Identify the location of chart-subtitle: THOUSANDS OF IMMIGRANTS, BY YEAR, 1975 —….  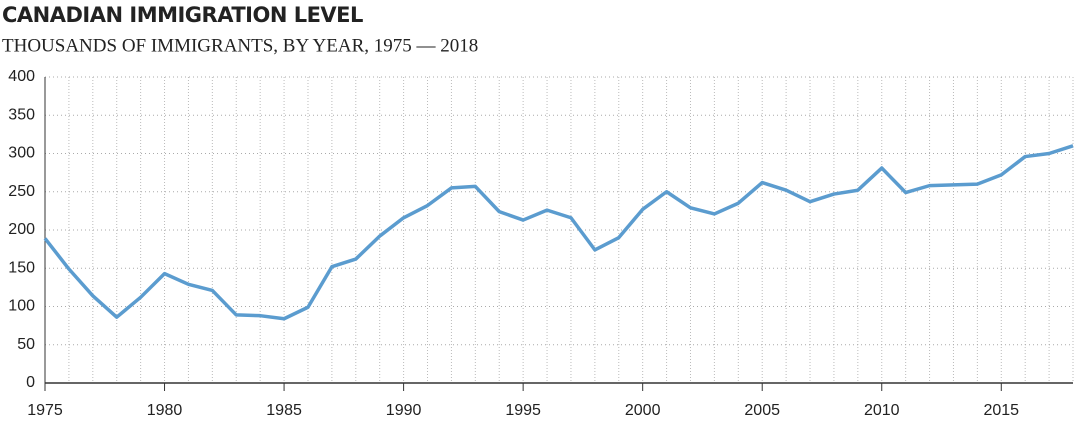
(240, 45).